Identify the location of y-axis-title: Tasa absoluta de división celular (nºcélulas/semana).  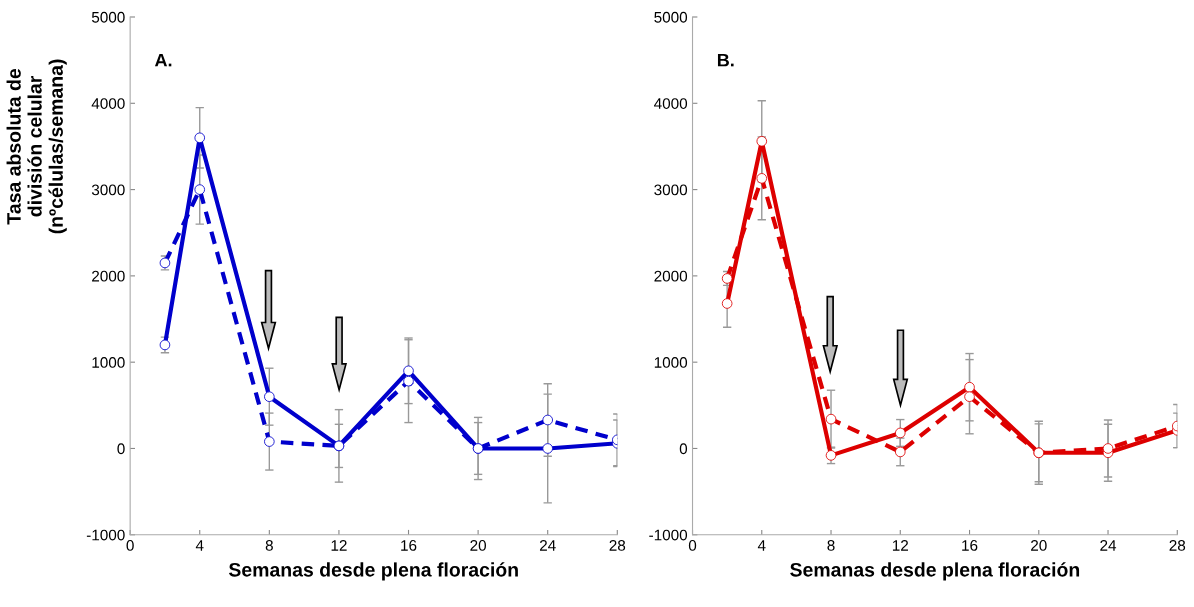
(36, 146).